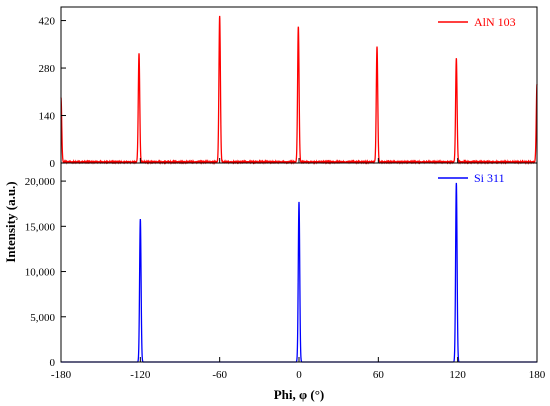 This screenshot has width=550, height=406. What do you see at coordinates (457, 375) in the screenshot?
I see `x-tick-label-5: 120` at bounding box center [457, 375].